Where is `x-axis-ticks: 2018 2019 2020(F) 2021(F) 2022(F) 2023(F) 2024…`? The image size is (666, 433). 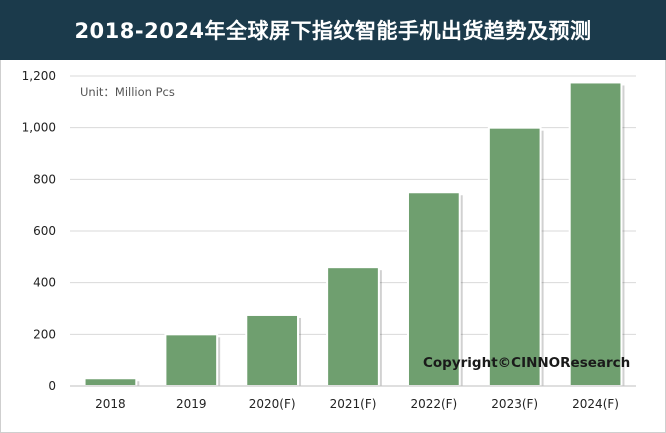 x-axis-ticks: 2018 2019 2020(F) 2021(F) 2022(F) 2023(F) 2024… is located at coordinates (357, 404).